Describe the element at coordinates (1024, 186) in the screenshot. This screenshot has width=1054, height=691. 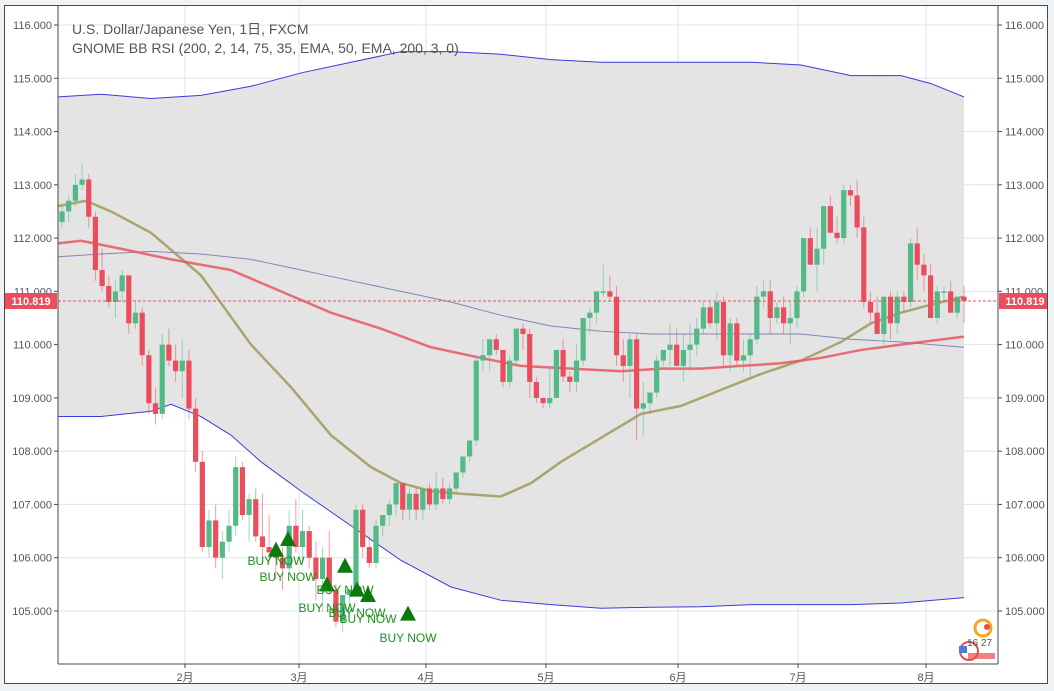
I see `y-tick-label-right: 113.000` at that location.